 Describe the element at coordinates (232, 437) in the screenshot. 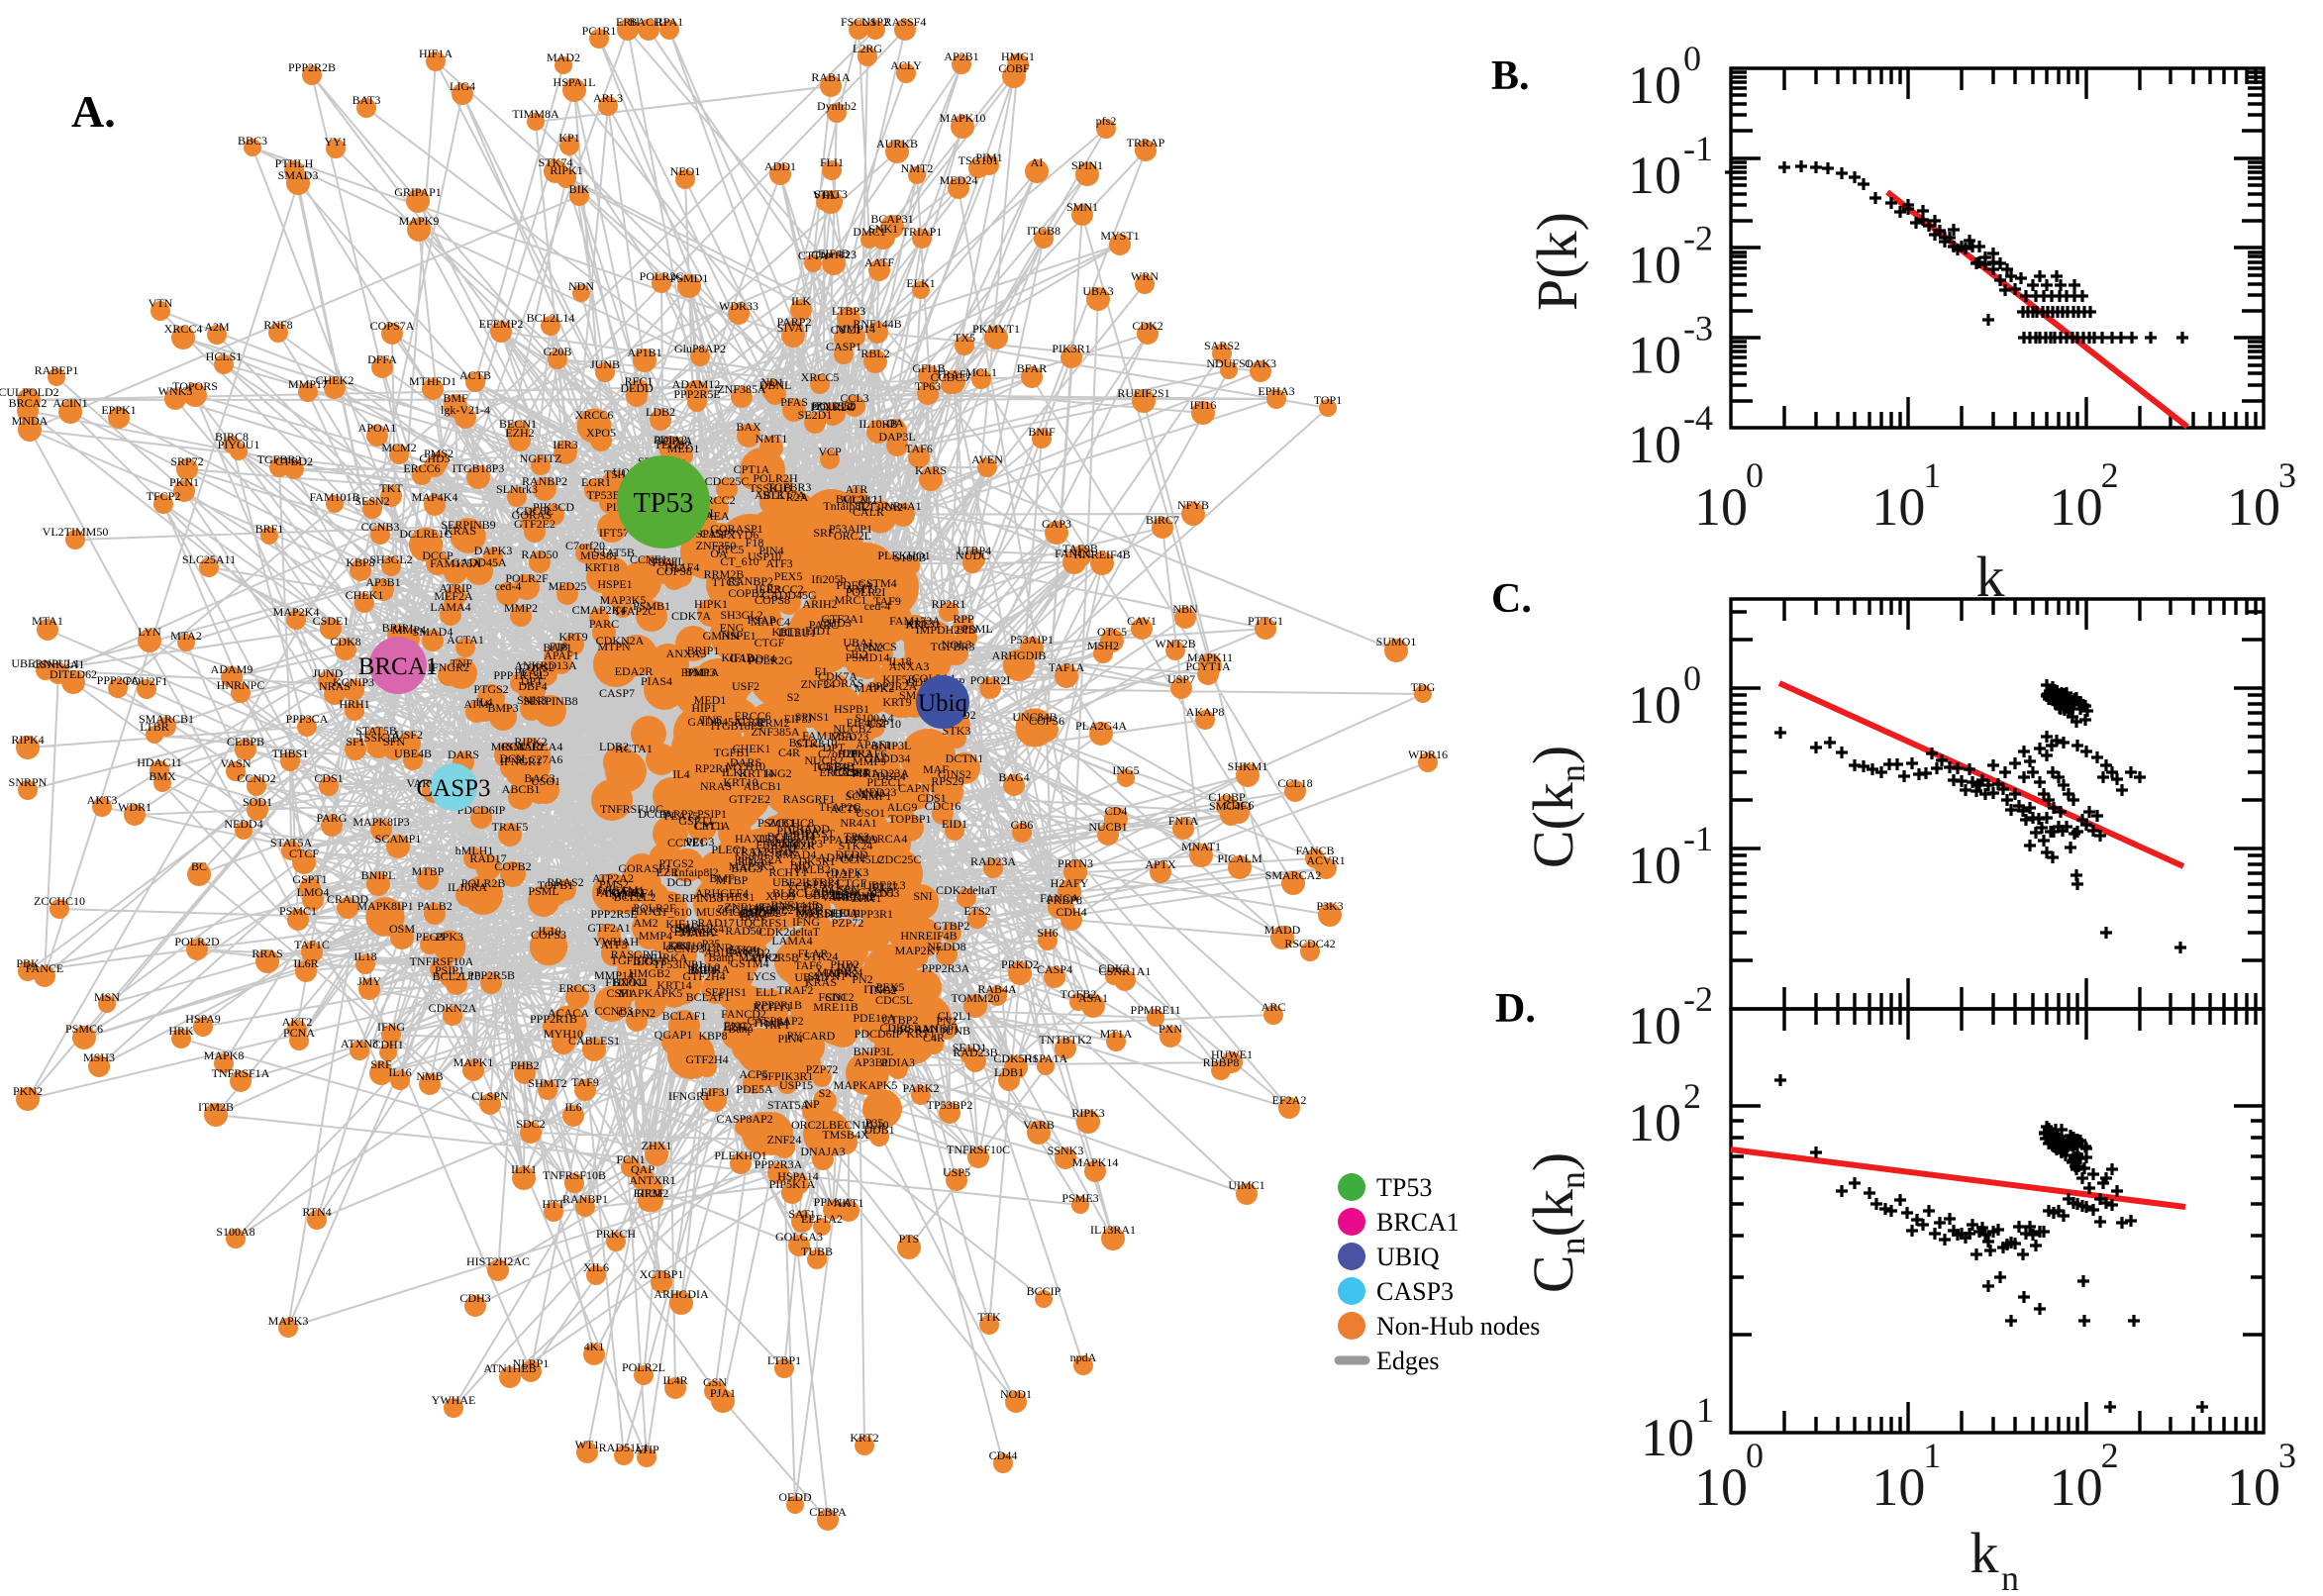

I see `svg-text: BIRC8` at that location.